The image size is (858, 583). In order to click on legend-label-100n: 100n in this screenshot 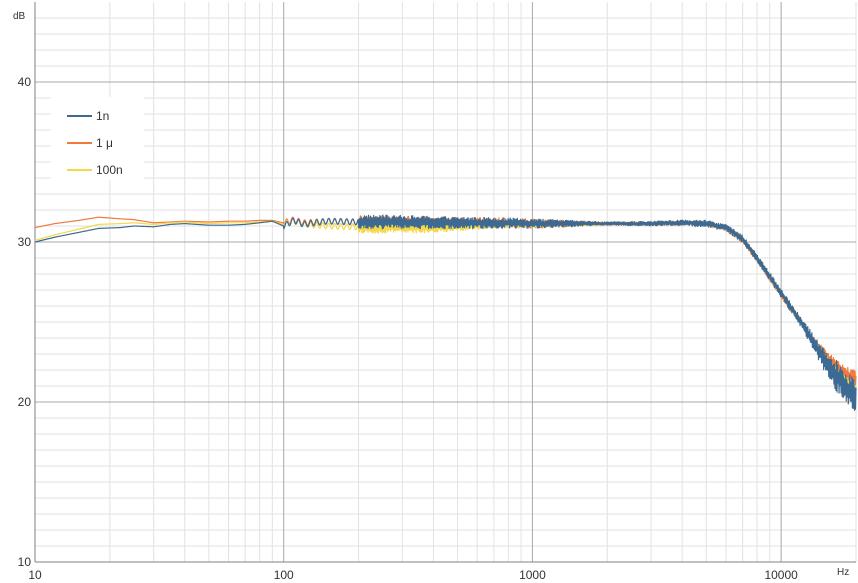, I will do `click(109, 170)`.